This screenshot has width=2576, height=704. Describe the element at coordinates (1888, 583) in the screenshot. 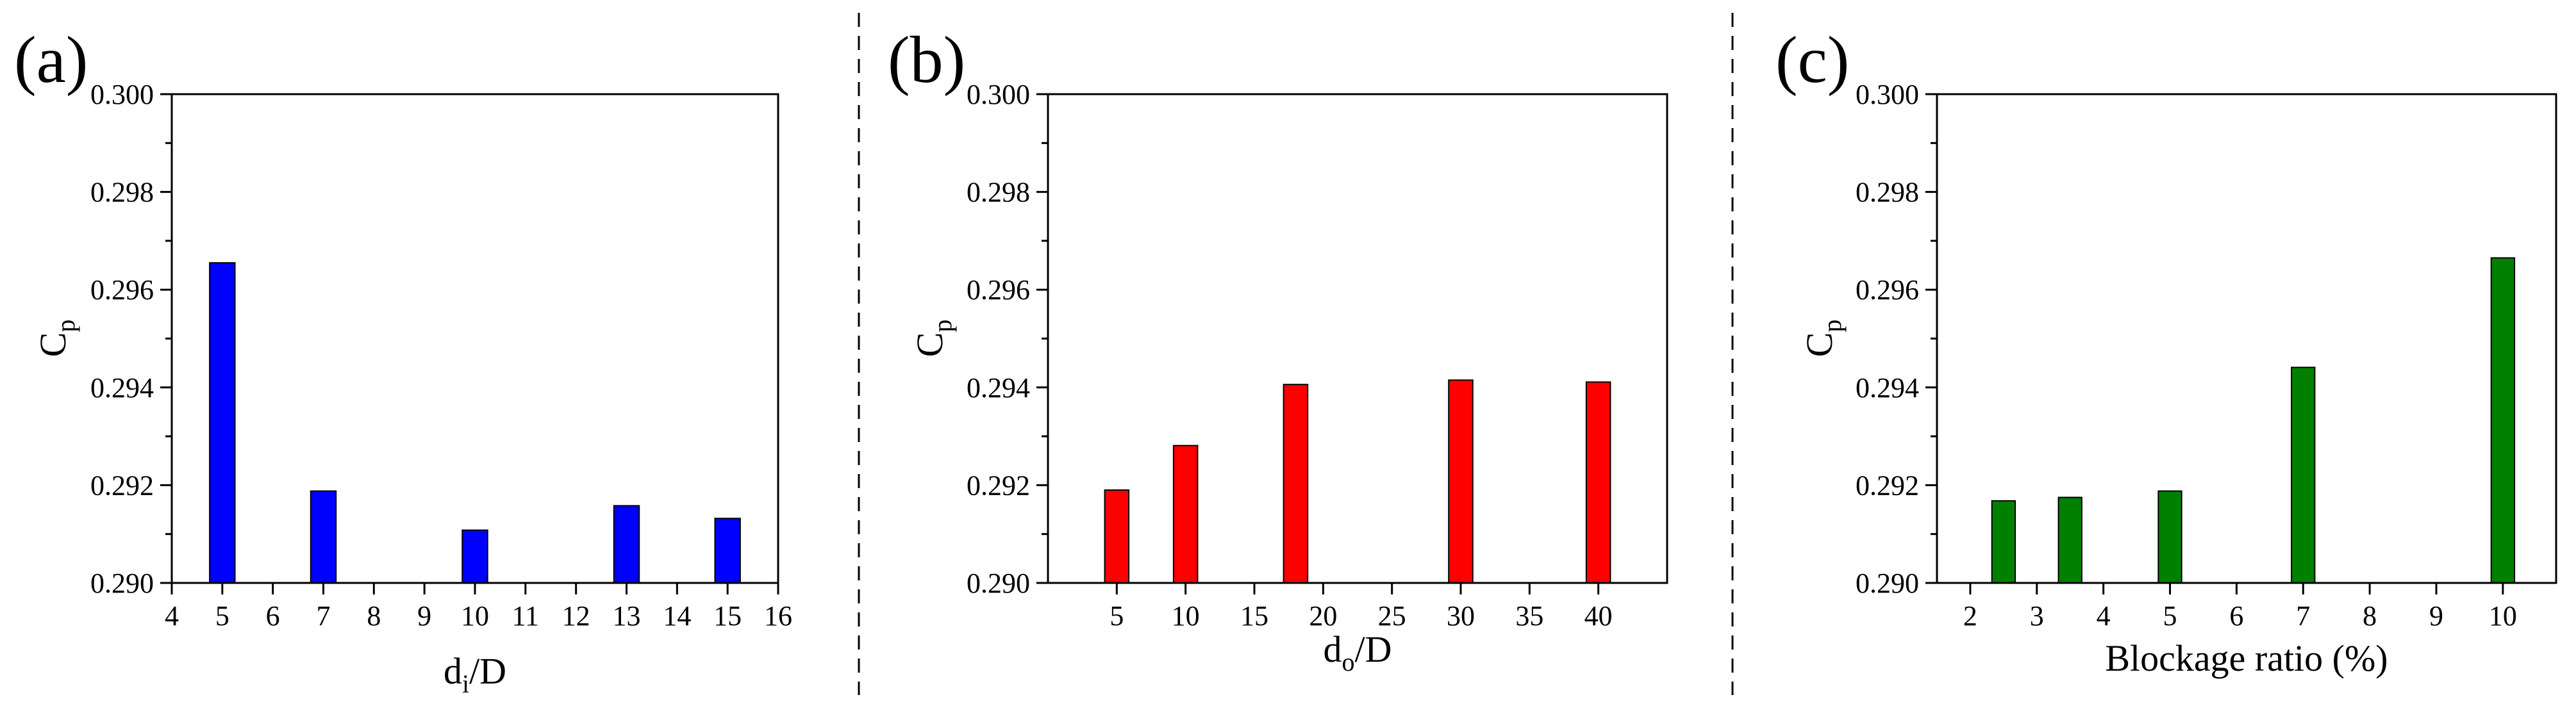

I see `panel-c-y-tick-label-0: 0.290` at that location.